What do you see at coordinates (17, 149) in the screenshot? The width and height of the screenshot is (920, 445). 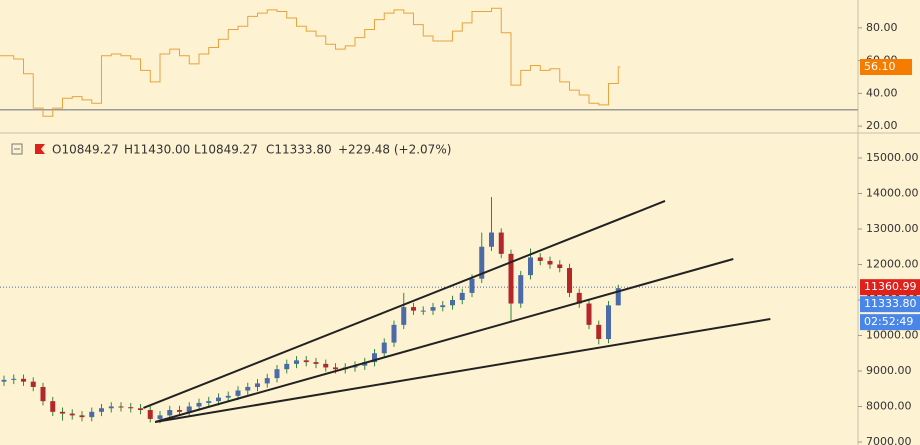 I see `collapse-icon` at bounding box center [17, 149].